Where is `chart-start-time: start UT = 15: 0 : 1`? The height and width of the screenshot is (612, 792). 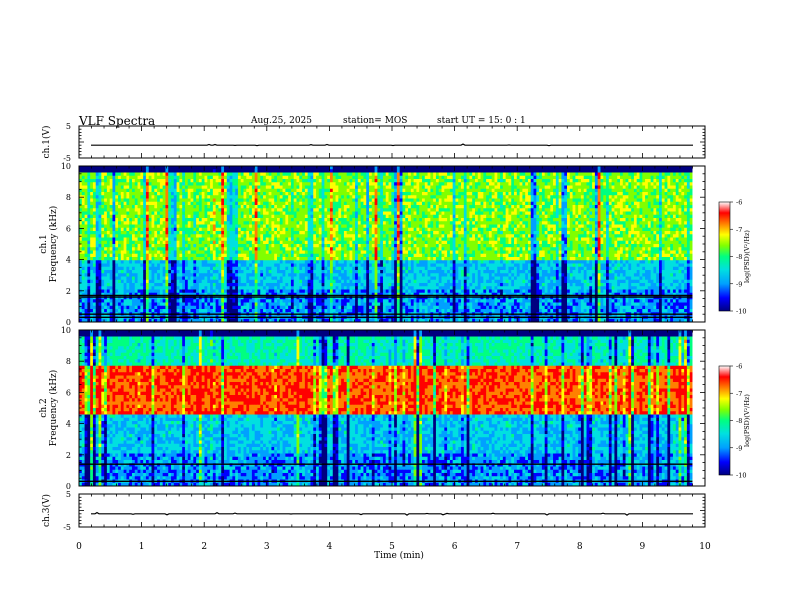 chart-start-time: start UT = 15: 0 : 1 is located at coordinates (481, 121).